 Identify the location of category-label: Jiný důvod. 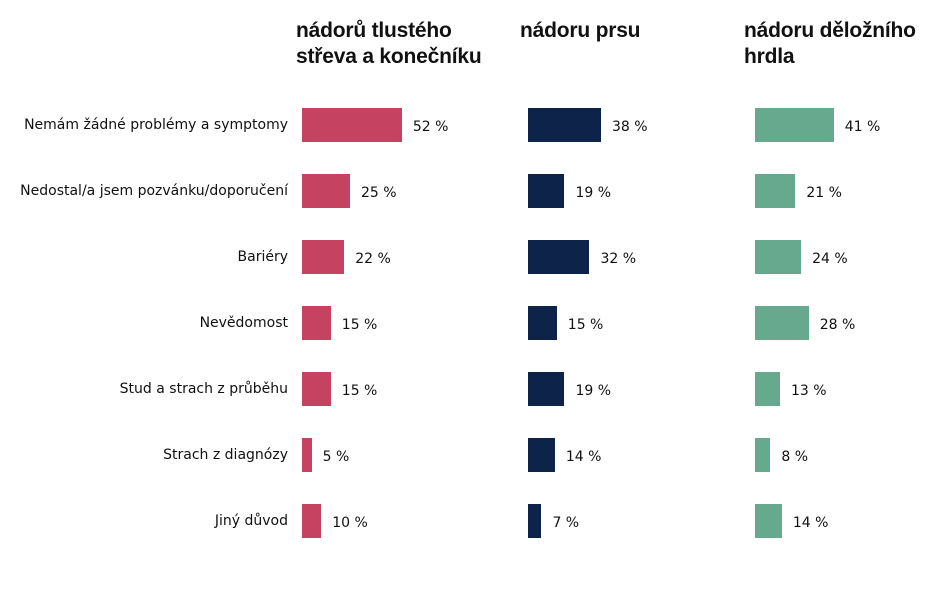
(251, 521).